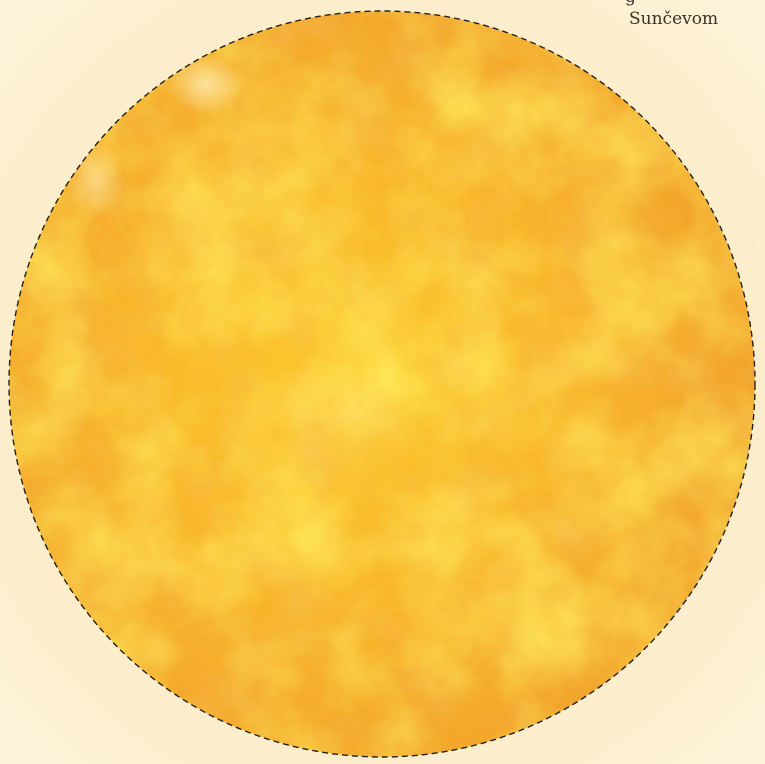 The width and height of the screenshot is (765, 764). I want to click on caption-line-main: Sunčevom, so click(674, 19).